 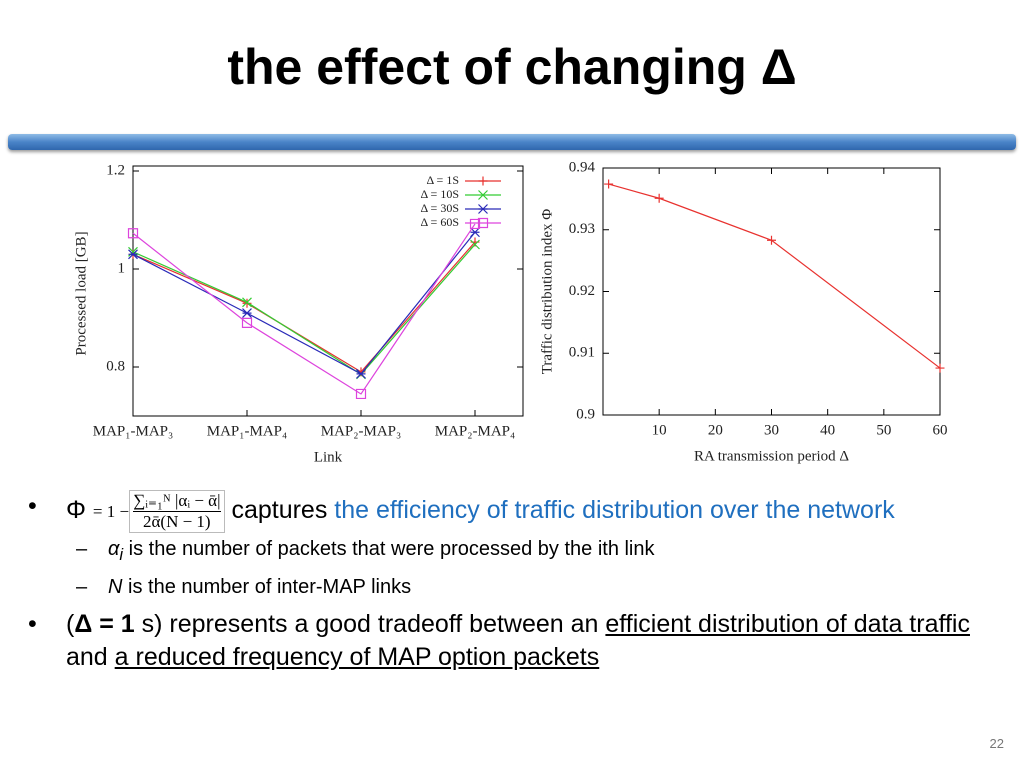 I want to click on x-tick-label: 50, so click(x=883, y=430).